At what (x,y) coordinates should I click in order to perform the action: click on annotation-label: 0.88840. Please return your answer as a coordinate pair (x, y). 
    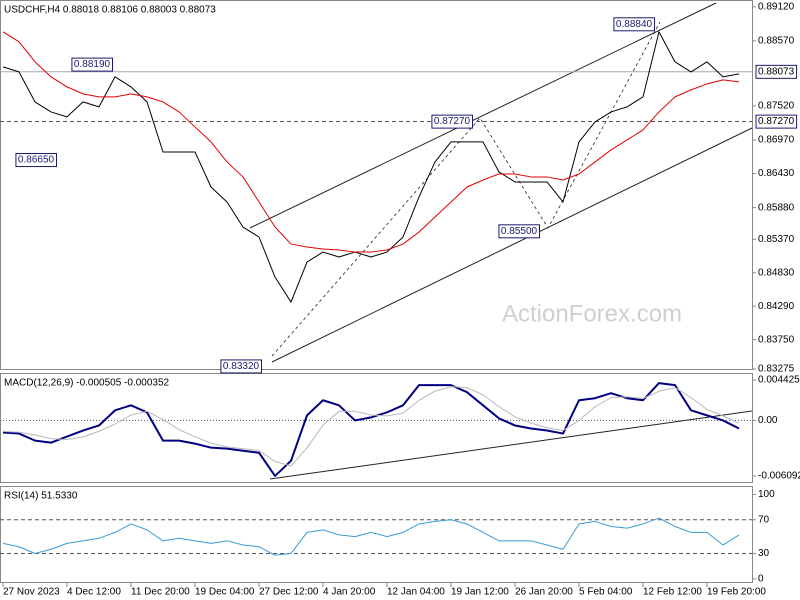
    Looking at the image, I should click on (634, 24).